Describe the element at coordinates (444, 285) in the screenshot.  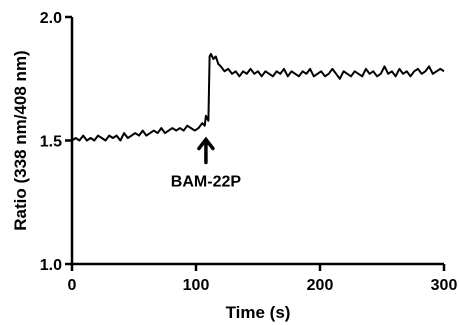
I see `x-tick-label: 300` at that location.